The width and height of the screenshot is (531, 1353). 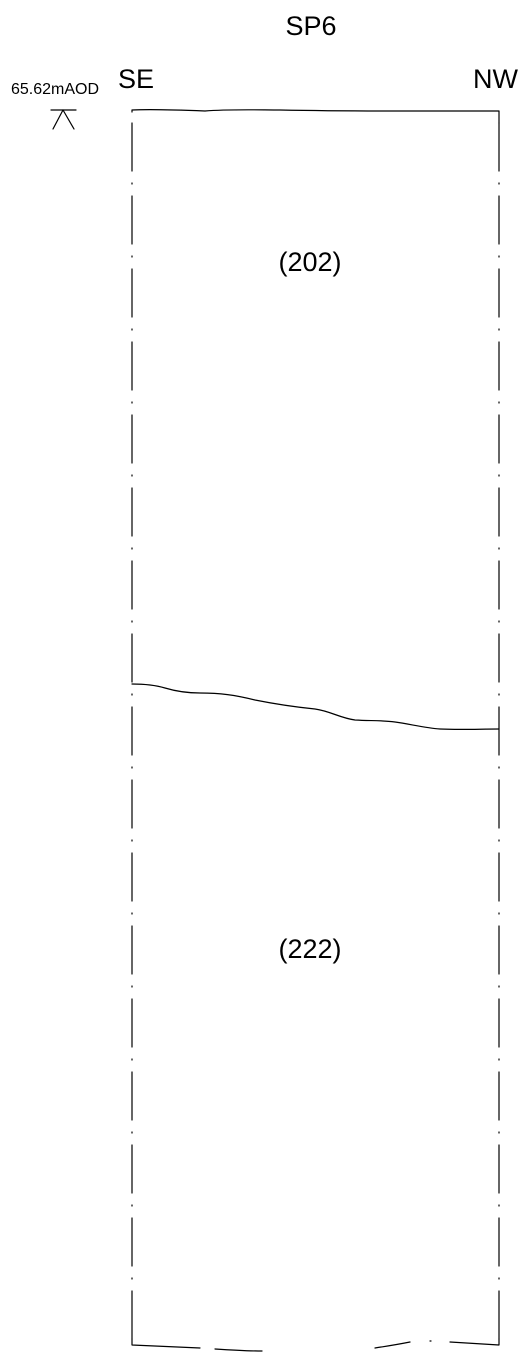 I want to click on context-boundary-line, so click(x=315, y=707).